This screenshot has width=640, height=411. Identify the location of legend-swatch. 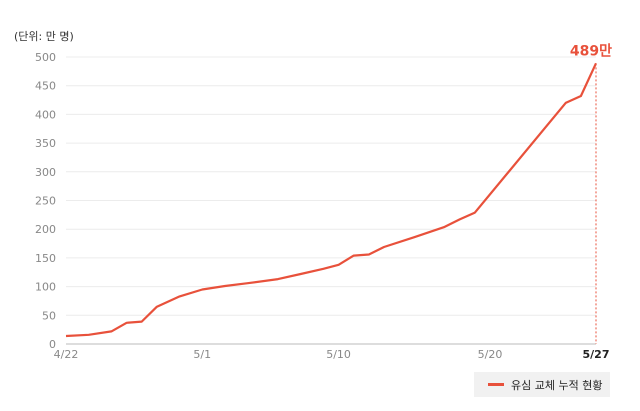
(496, 384).